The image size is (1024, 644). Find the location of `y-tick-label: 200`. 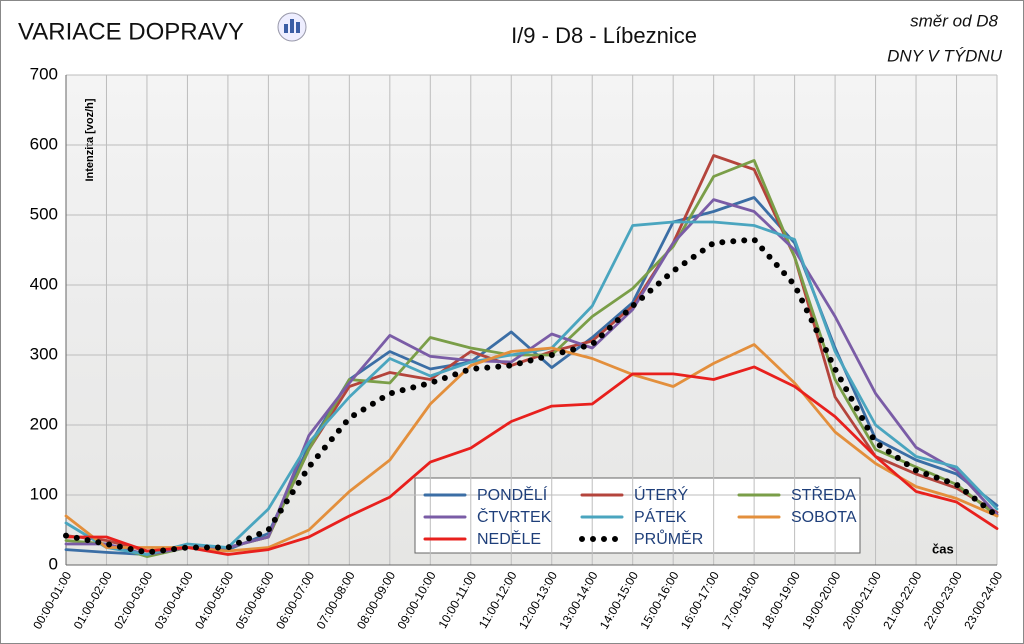

y-tick-label: 200 is located at coordinates (44, 423).